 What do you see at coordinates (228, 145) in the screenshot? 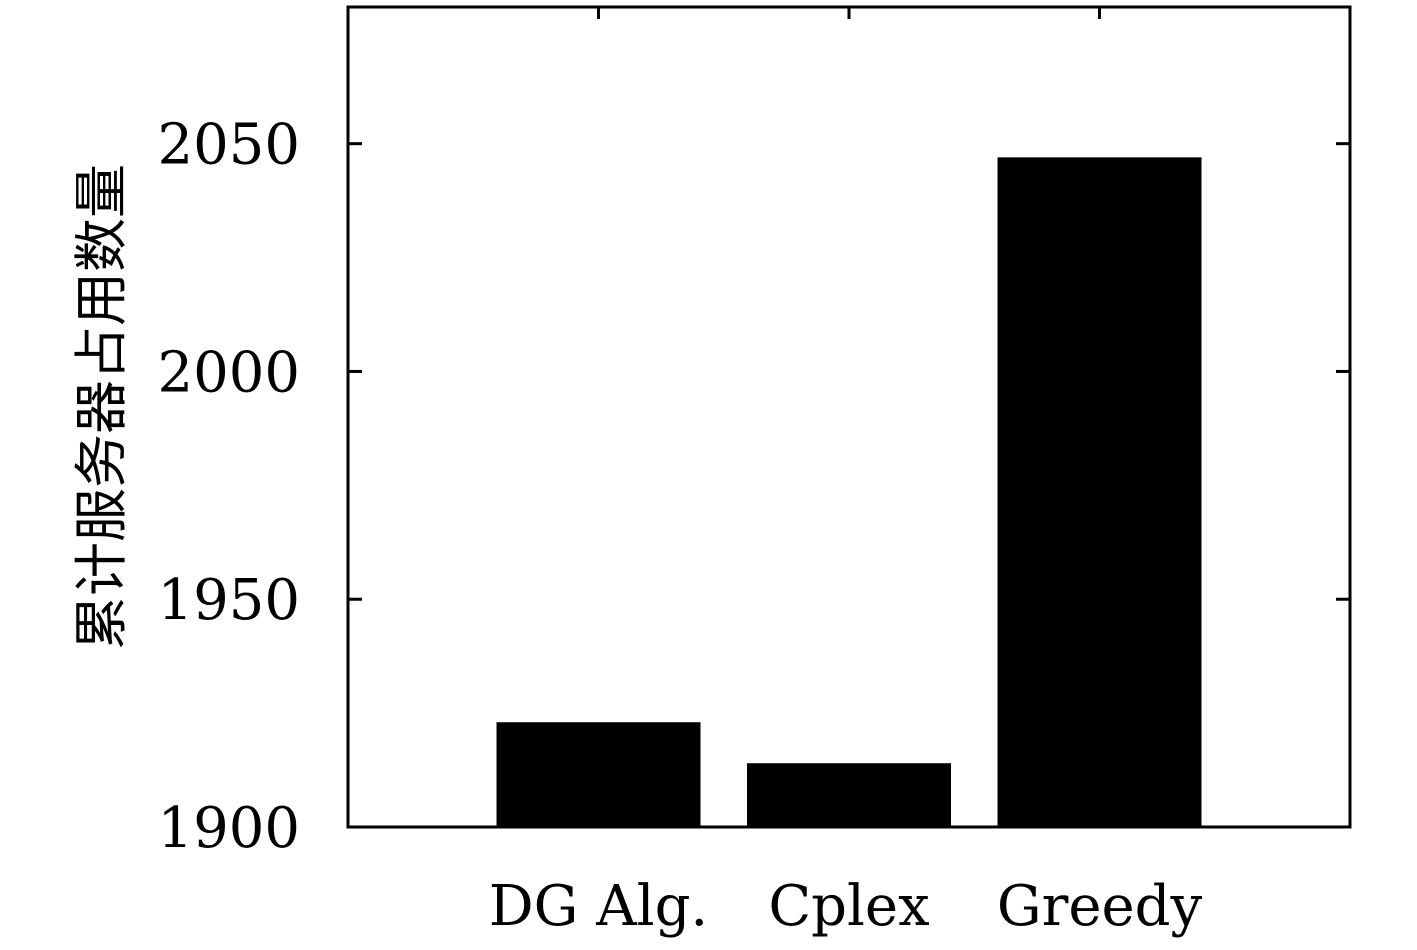
I see `y-tick-label: 2050` at bounding box center [228, 145].